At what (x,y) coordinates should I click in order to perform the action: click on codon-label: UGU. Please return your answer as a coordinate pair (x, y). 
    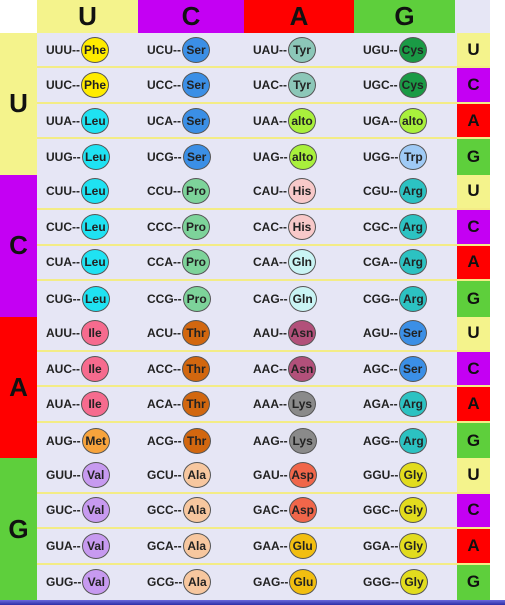
    Looking at the image, I should click on (376, 49).